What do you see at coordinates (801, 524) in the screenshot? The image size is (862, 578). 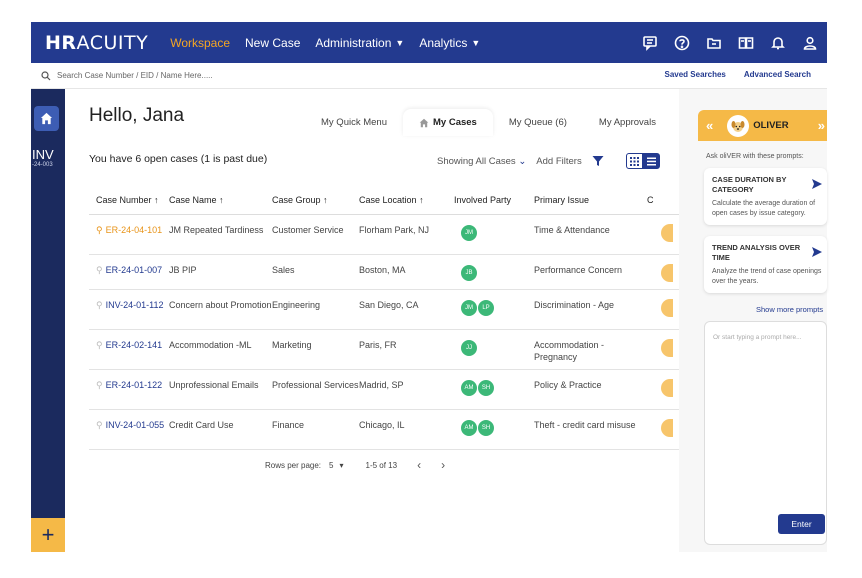 I see `enter-button: Enter` at bounding box center [801, 524].